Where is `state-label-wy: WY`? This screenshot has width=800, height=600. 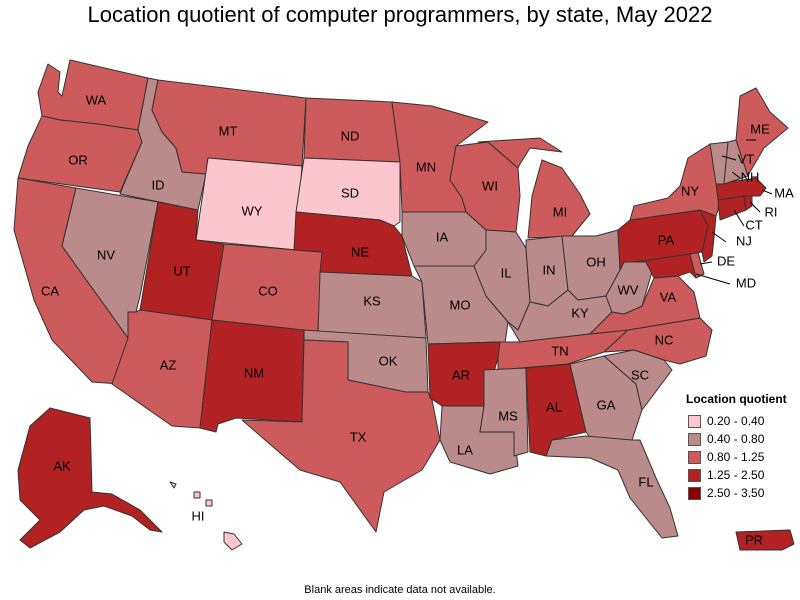
state-label-wy: WY is located at coordinates (252, 210).